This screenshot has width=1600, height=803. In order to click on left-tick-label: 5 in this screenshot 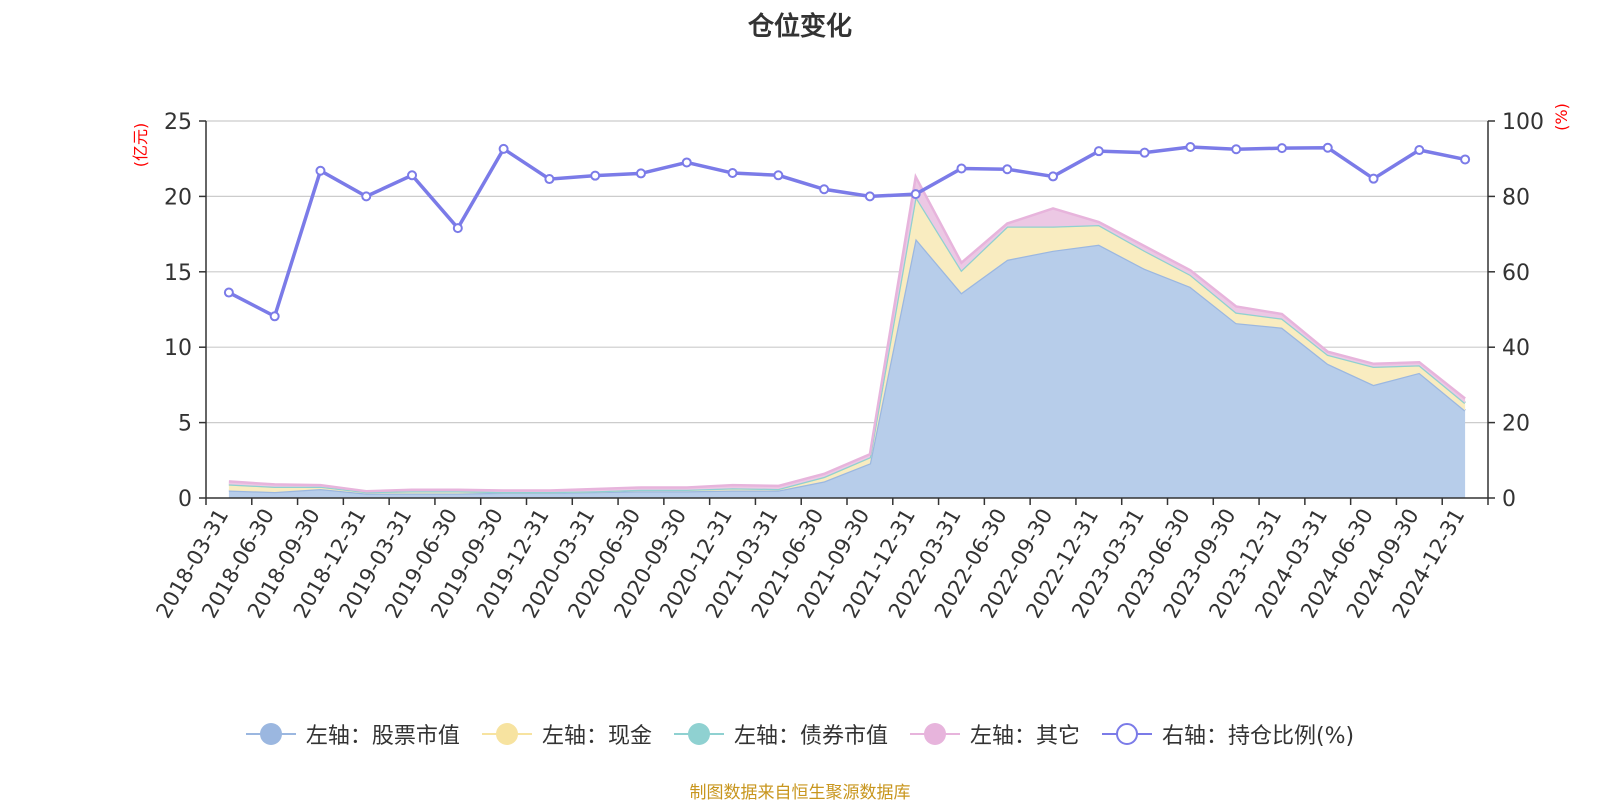, I will do `click(185, 424)`.